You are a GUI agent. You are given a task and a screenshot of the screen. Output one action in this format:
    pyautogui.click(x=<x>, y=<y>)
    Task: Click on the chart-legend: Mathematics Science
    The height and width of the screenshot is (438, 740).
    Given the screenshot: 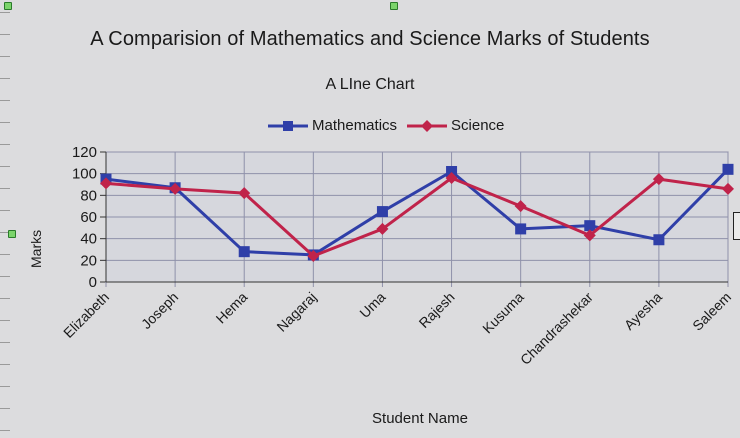 What is the action you would take?
    pyautogui.click(x=388, y=125)
    